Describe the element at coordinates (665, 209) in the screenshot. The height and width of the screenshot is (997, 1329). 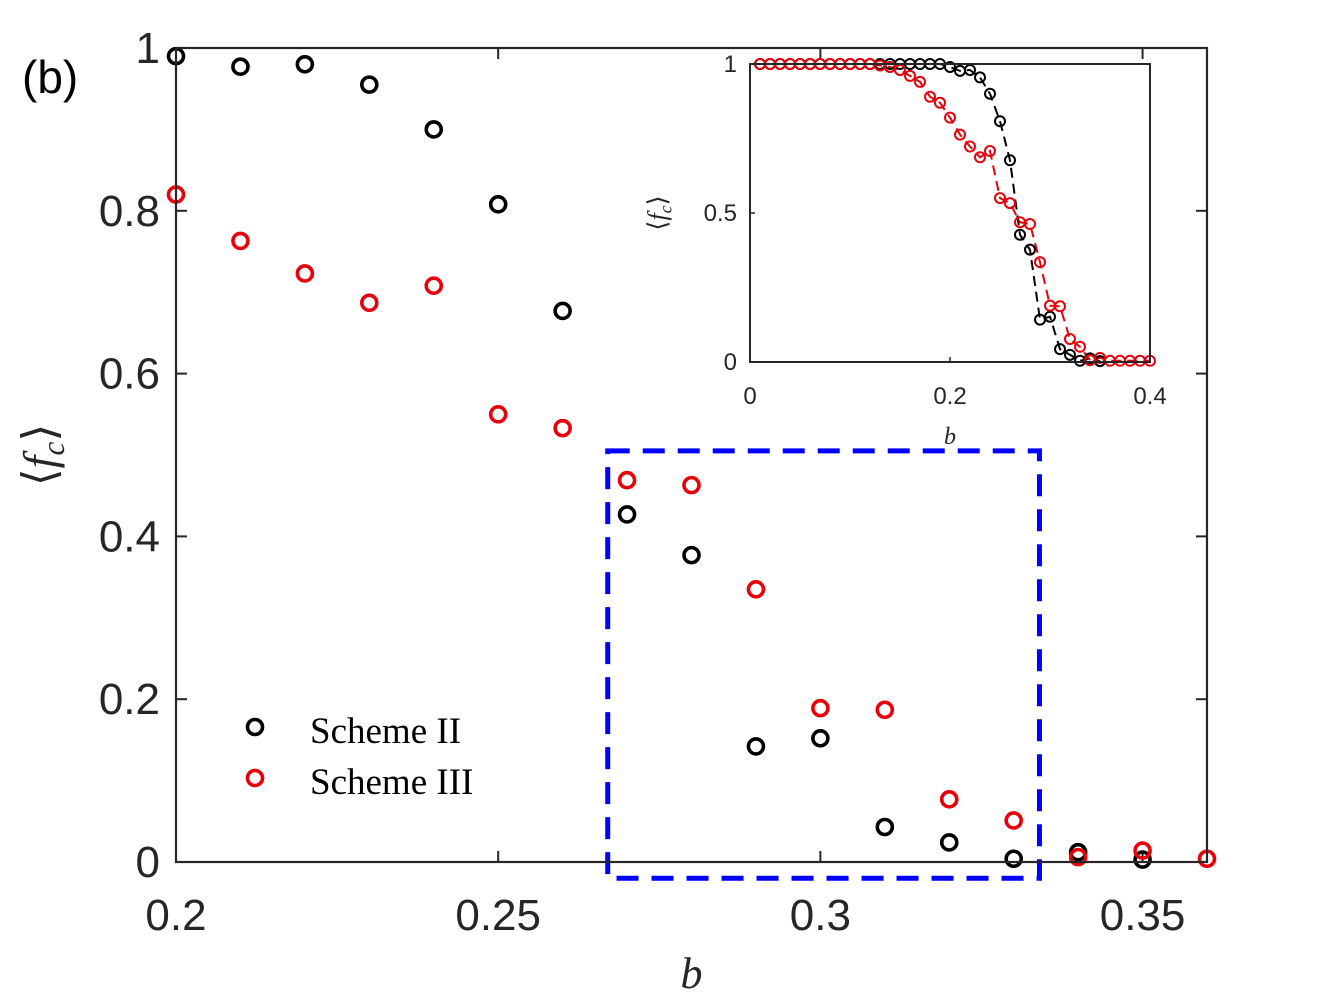
I see `inset-y-label-subscript: c` at that location.